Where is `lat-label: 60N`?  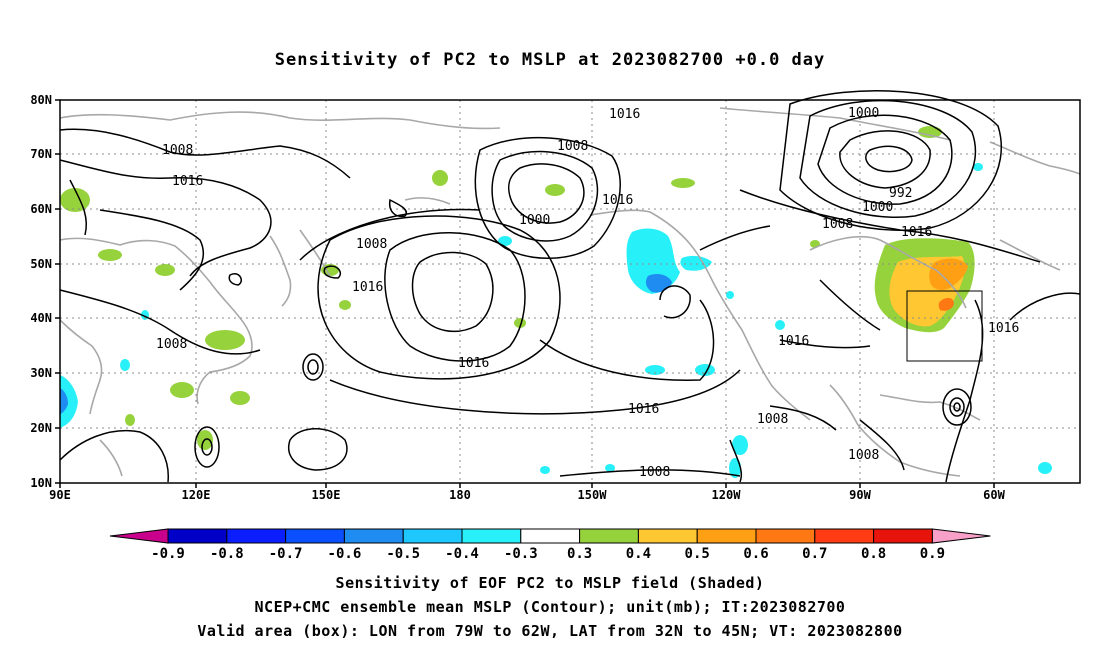
lat-label: 60N is located at coordinates (41, 209).